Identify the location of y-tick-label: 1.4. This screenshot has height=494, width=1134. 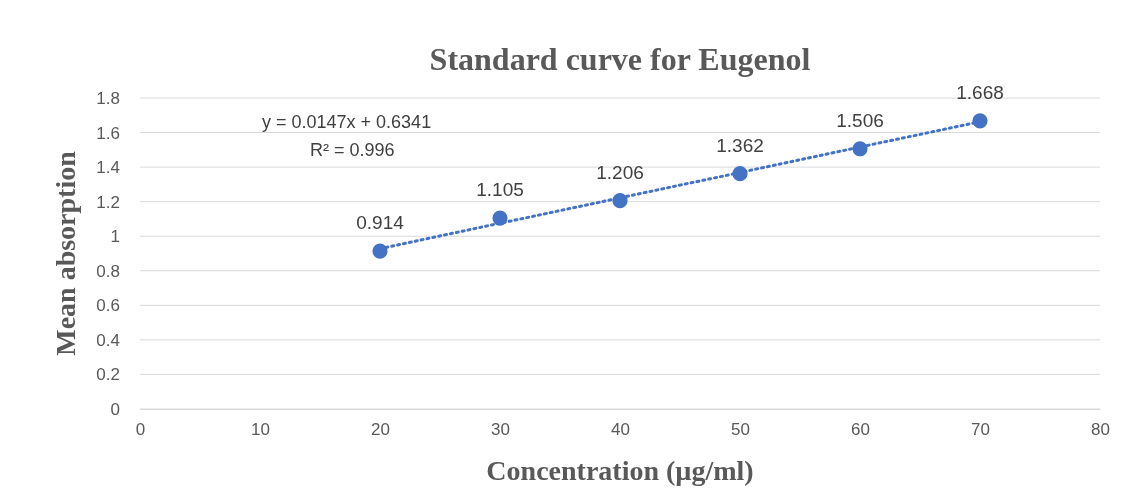
(108, 168).